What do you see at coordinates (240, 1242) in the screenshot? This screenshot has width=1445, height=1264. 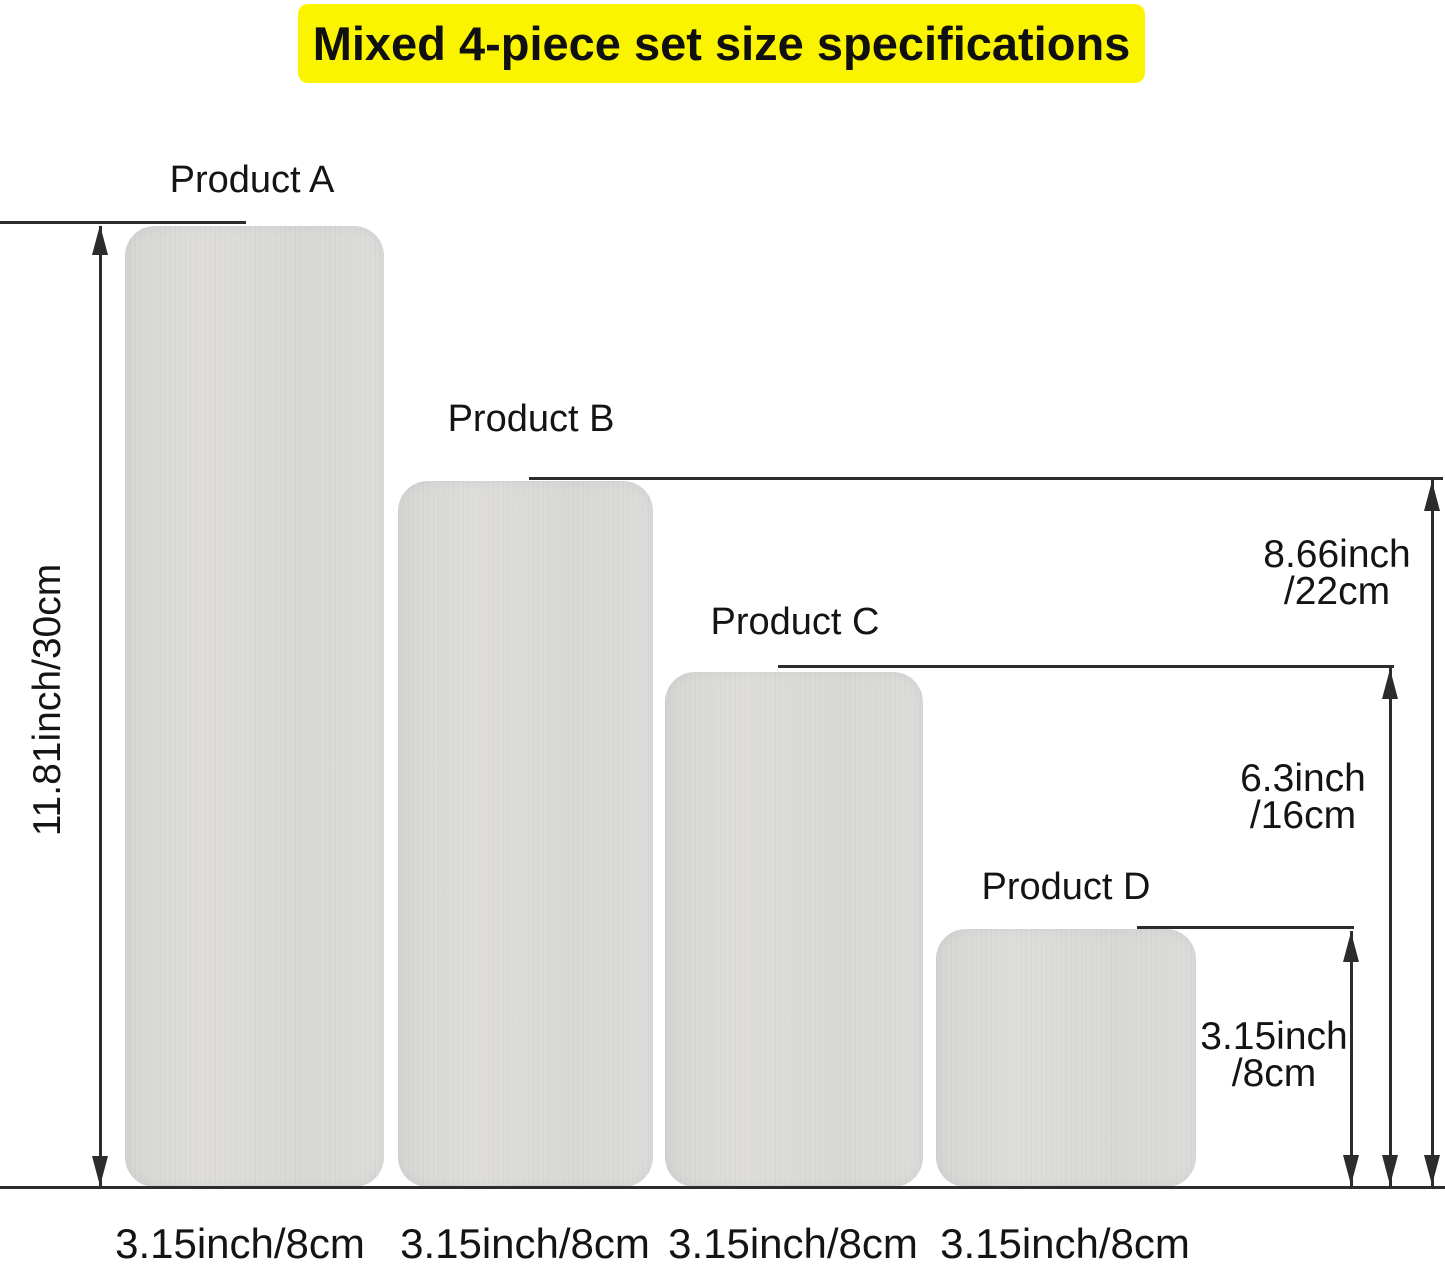 I see `product-a-width-label: 3.15inch/8cm` at bounding box center [240, 1242].